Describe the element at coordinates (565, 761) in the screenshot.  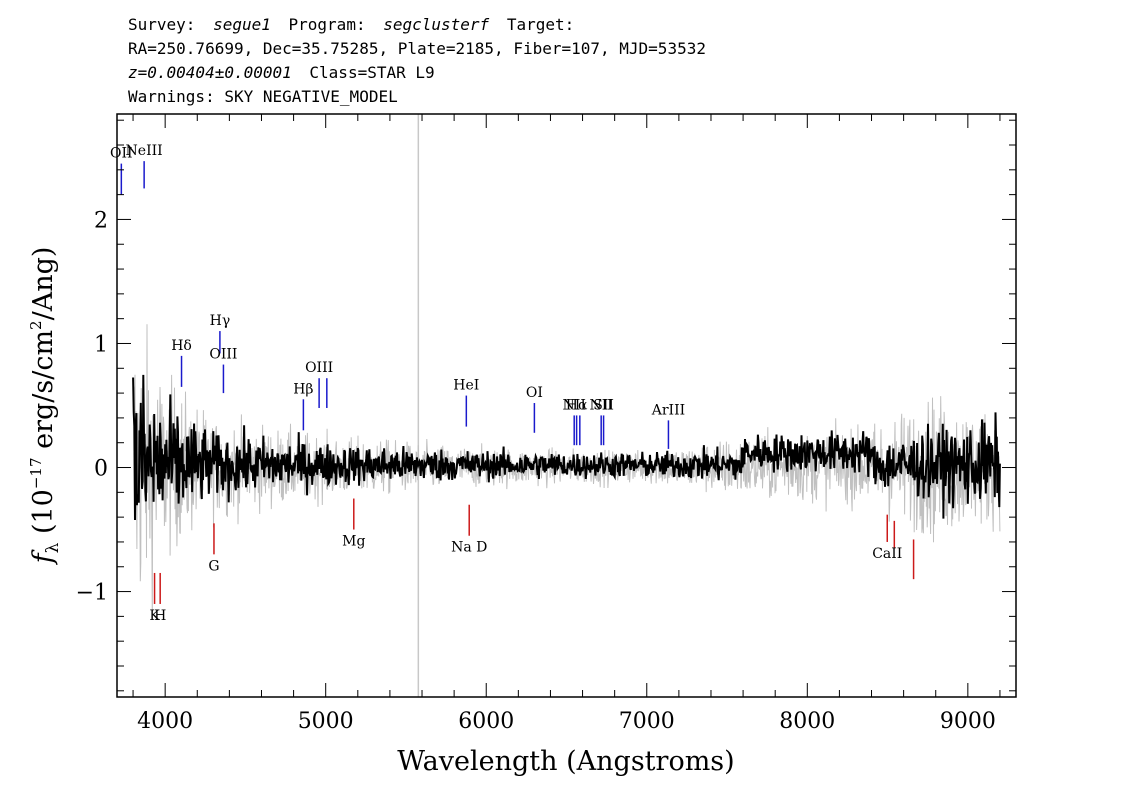
I see `x-axis-label: Wavelength (Angstroms)` at that location.